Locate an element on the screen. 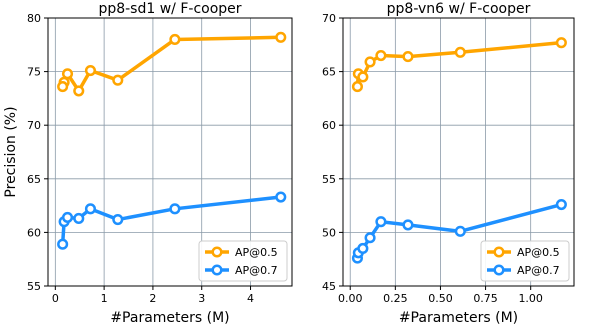 The image size is (590, 334). series-line-ap70 is located at coordinates (170, 220).